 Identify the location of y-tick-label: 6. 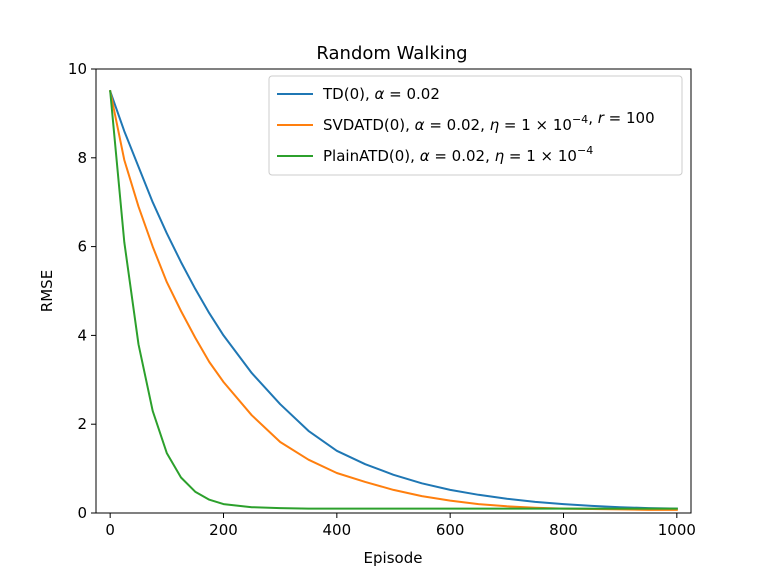
(82, 247).